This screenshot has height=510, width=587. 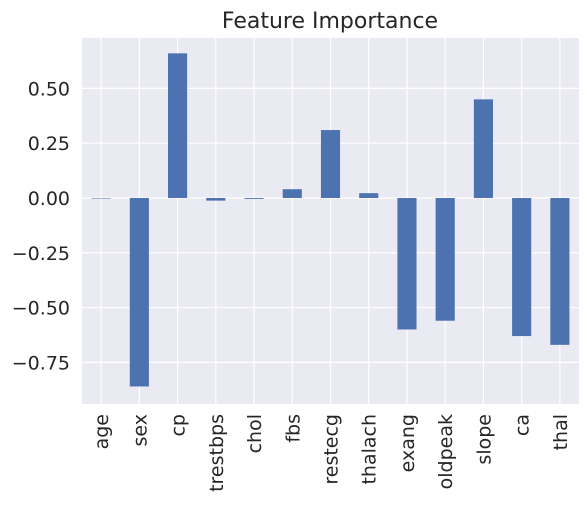 I want to click on bar-trestbps, so click(x=216, y=199).